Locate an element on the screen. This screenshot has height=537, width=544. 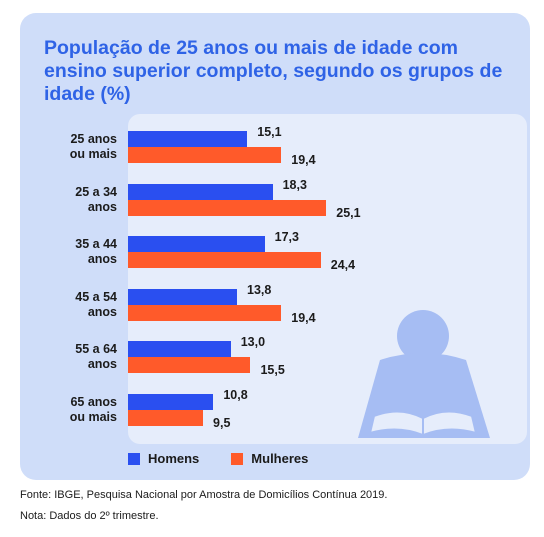
legend: Homens Mulheres is located at coordinates (218, 458).